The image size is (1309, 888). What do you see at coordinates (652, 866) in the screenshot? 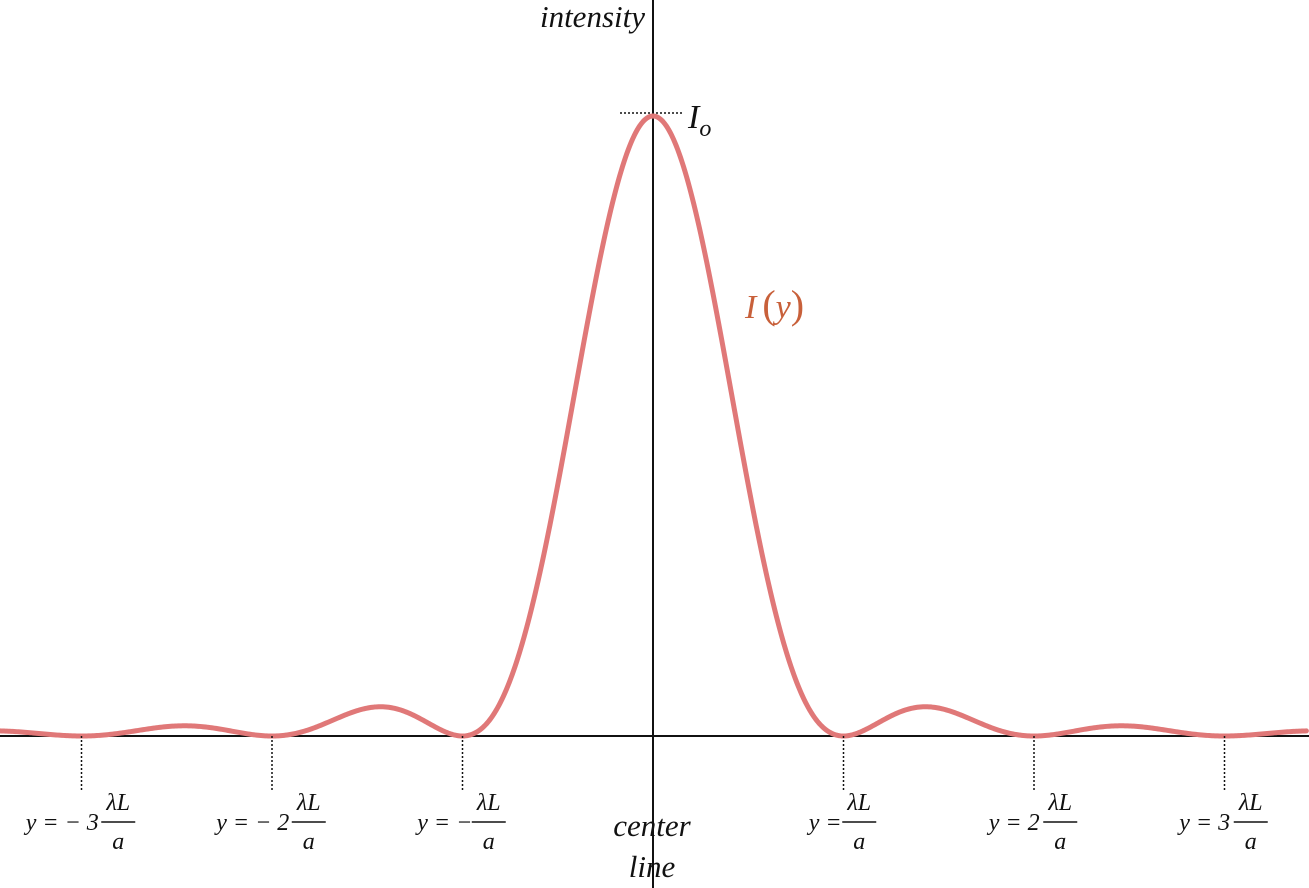
I see `x-axis-label-line2: line` at bounding box center [652, 866].